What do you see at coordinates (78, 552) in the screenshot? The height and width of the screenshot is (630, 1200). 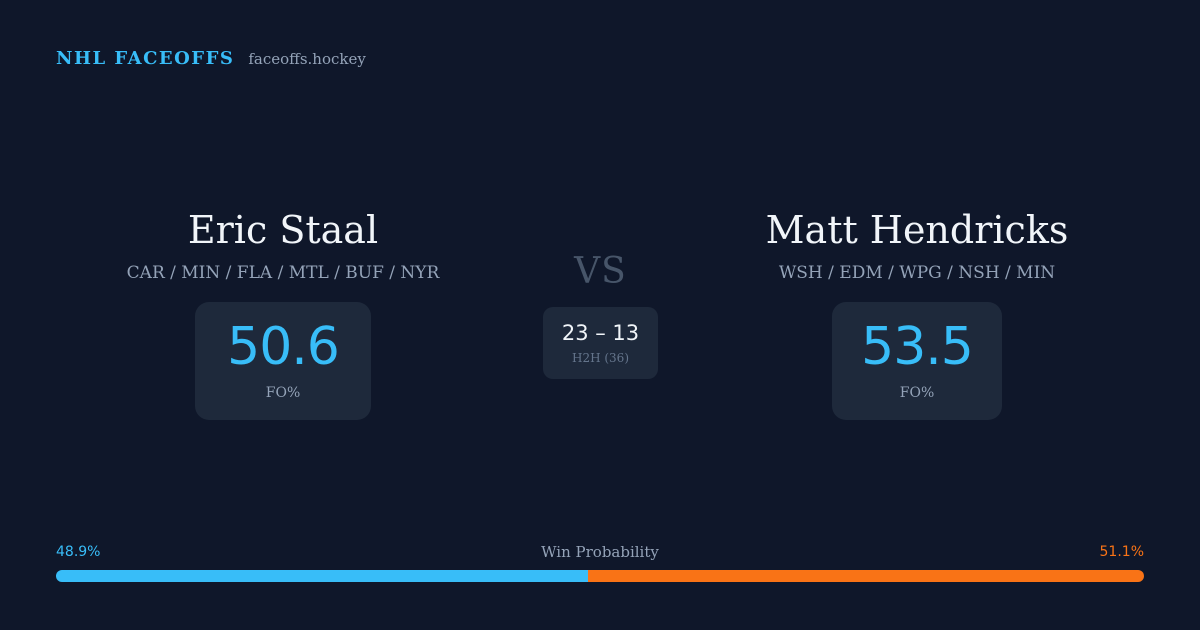 I see `win-probability-left-label: 48.9%` at bounding box center [78, 552].